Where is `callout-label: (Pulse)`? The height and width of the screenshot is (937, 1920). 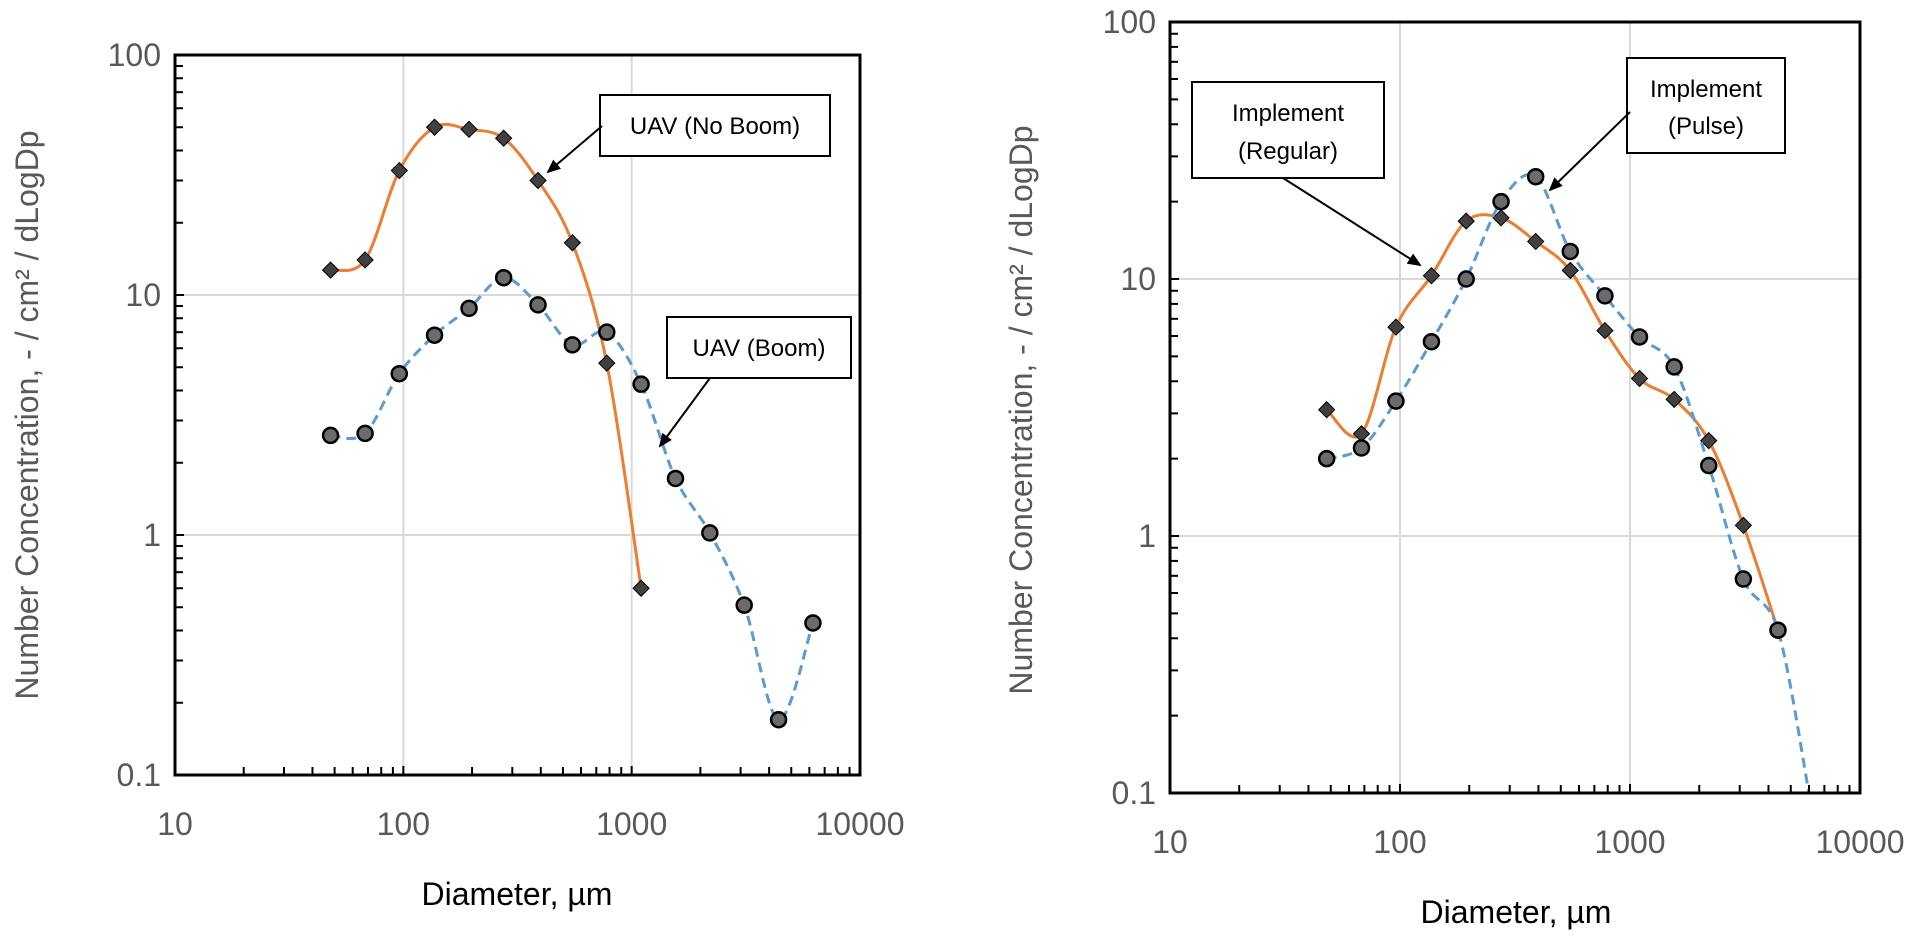
callout-label: (Pulse) is located at coordinates (1706, 126).